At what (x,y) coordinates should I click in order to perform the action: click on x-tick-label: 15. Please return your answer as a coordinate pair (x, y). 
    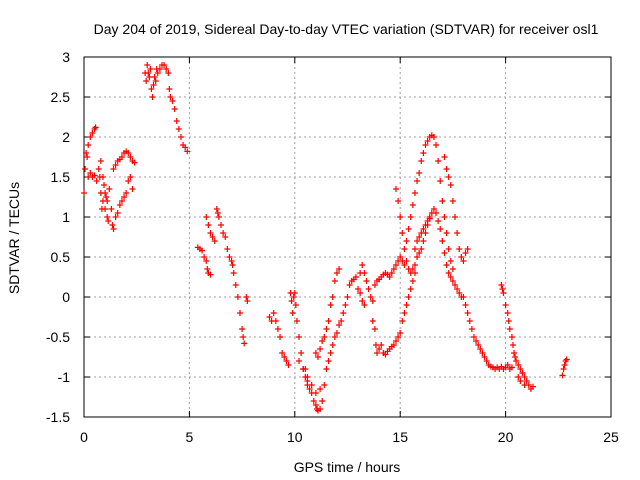
    Looking at the image, I should click on (400, 437).